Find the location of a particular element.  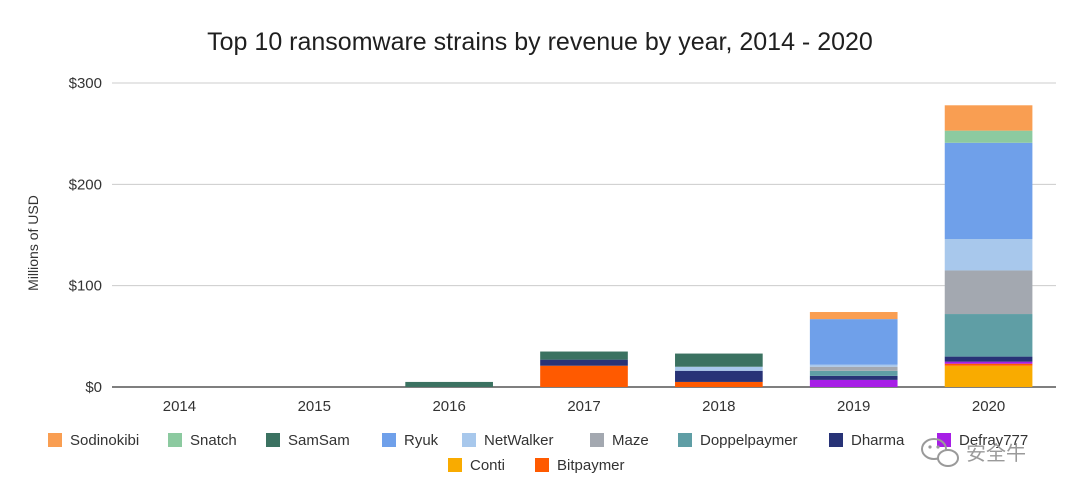

x-axis-ticks: 2014 2015 2016 2017 2018 2019 2020 is located at coordinates (584, 406).